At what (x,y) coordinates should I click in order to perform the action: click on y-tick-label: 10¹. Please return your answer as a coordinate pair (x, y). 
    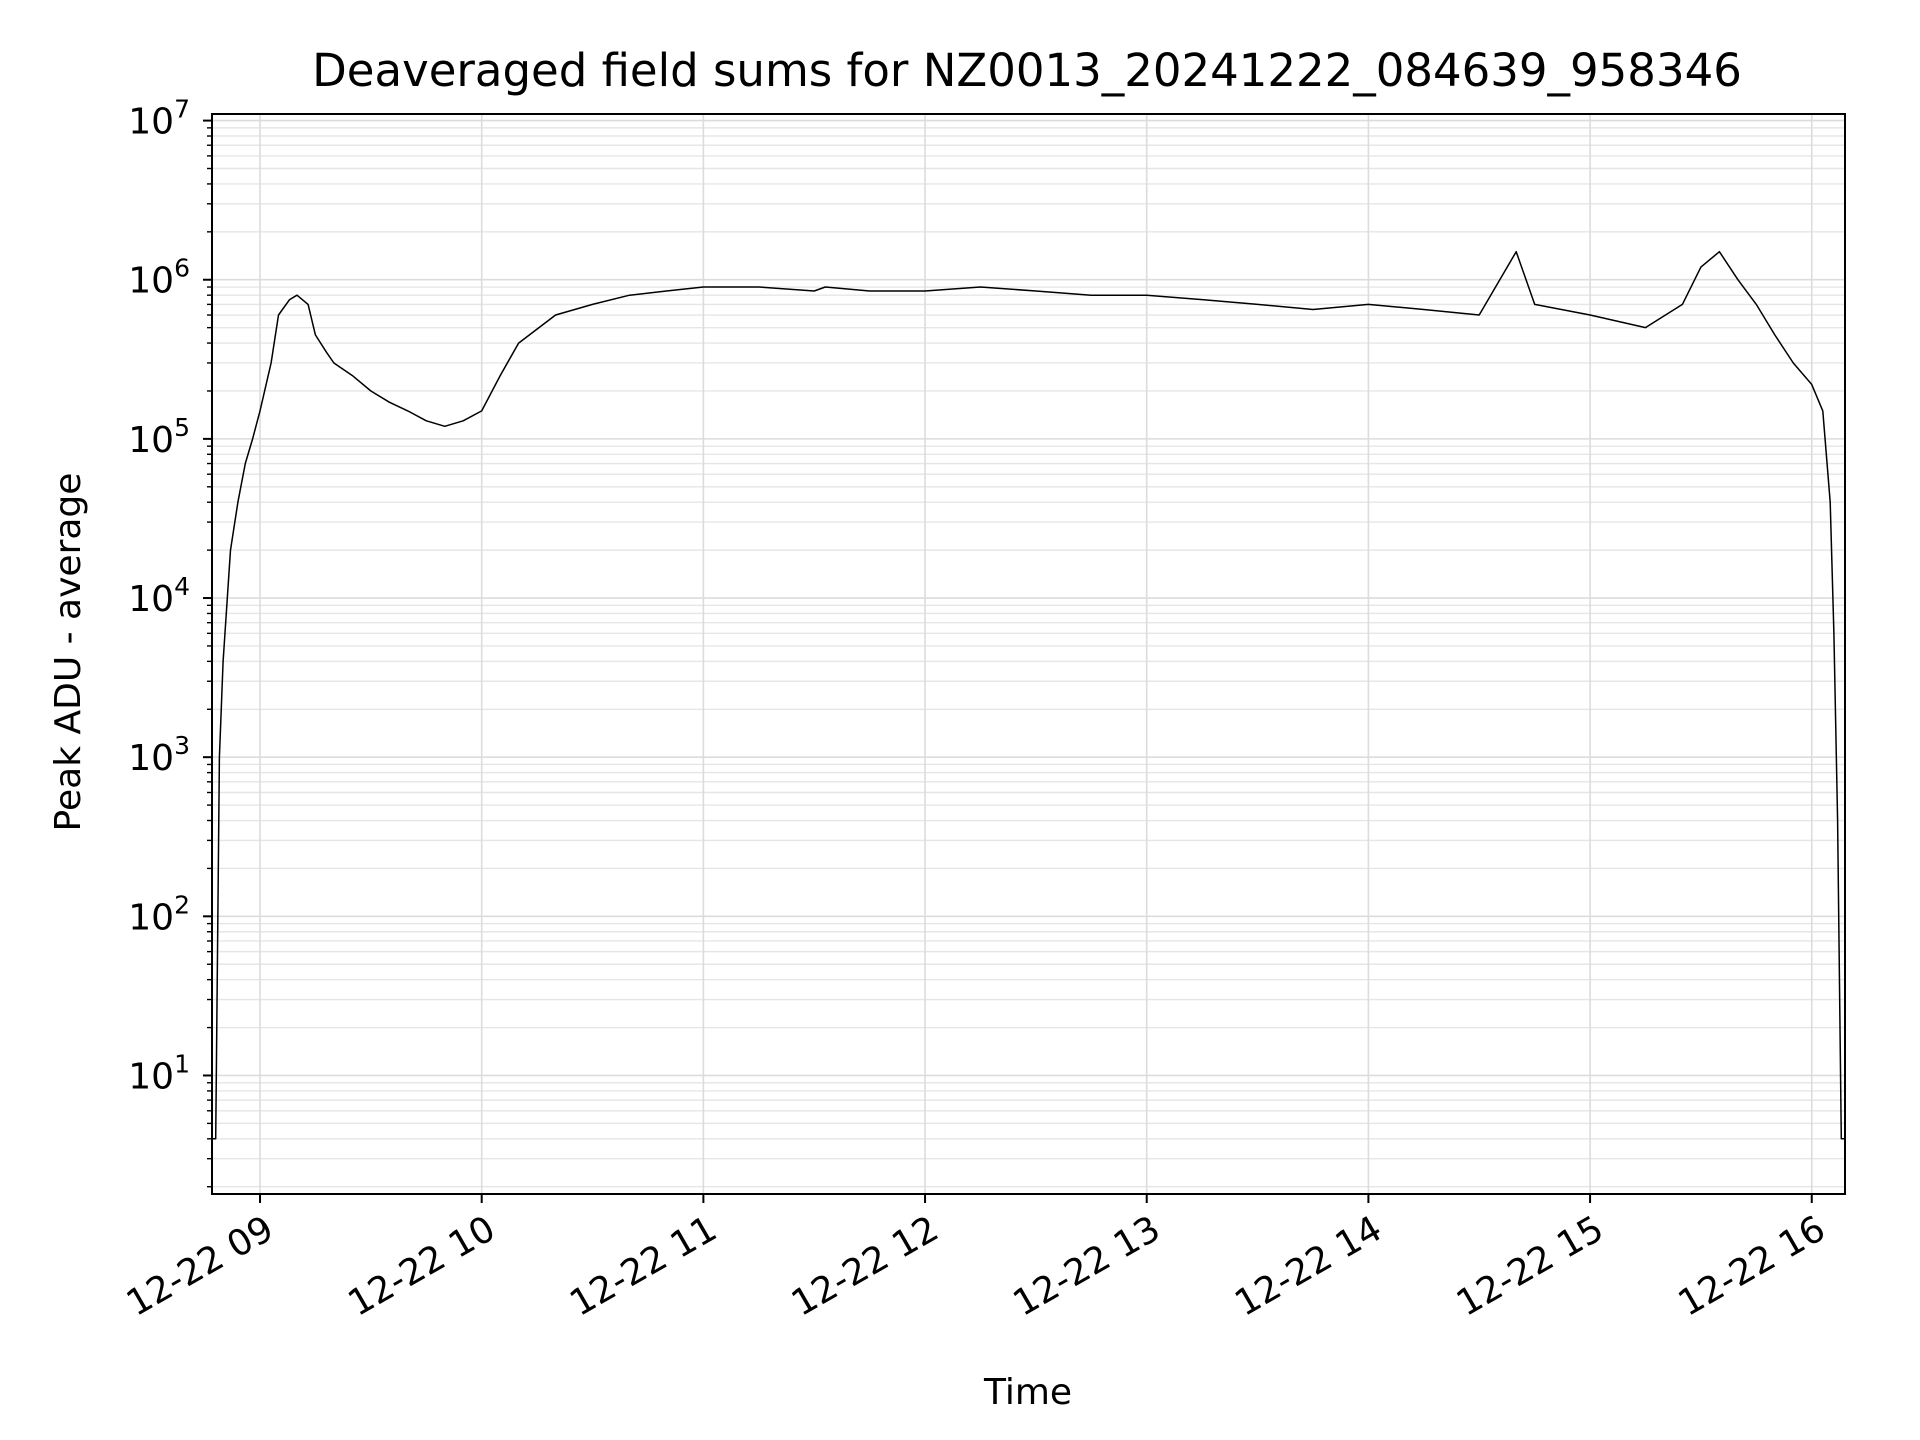
    Looking at the image, I should click on (159, 1073).